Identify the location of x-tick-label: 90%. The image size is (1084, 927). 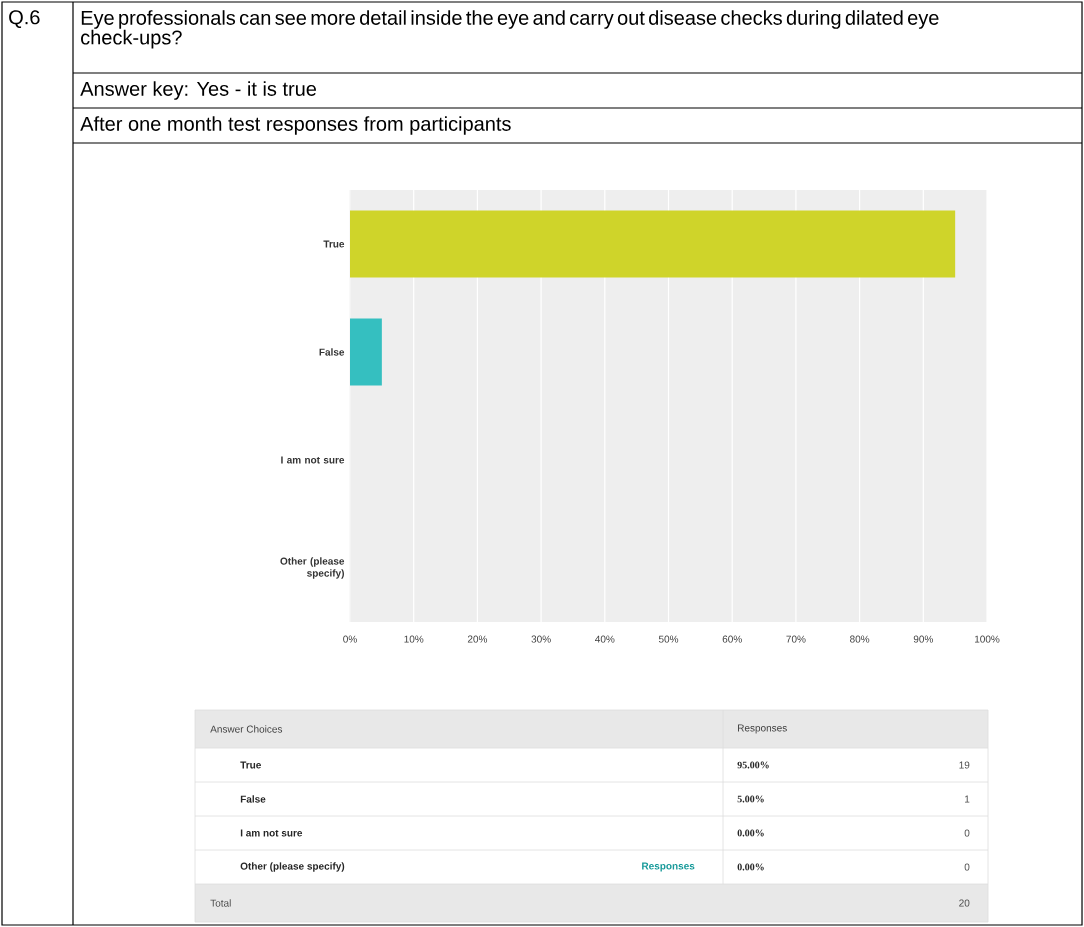
(923, 639).